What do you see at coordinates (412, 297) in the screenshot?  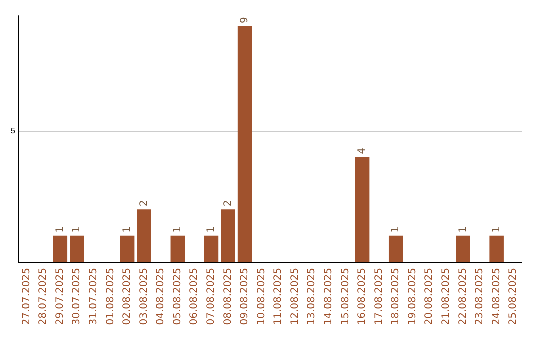 I see `x-tick-label: 19.08.2025` at bounding box center [412, 297].